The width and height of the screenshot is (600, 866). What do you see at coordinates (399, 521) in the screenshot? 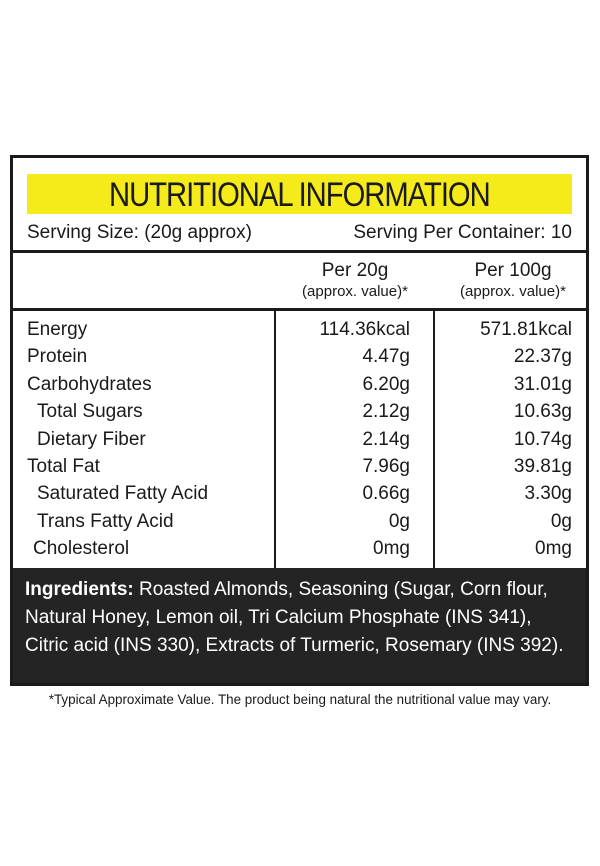
I see `nutrient-value-per-20g: 0g` at bounding box center [399, 521].